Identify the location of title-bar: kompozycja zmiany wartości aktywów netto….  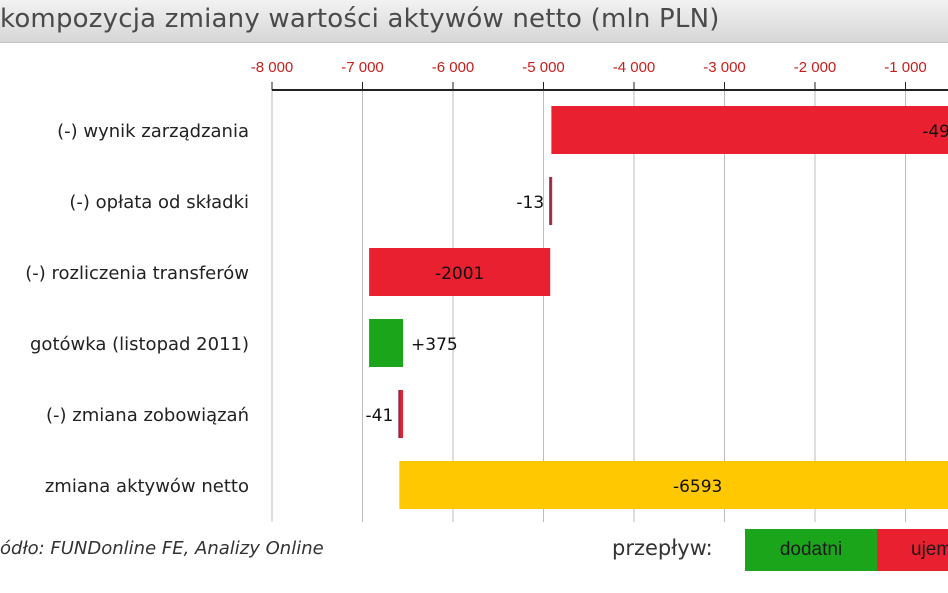
(474, 21).